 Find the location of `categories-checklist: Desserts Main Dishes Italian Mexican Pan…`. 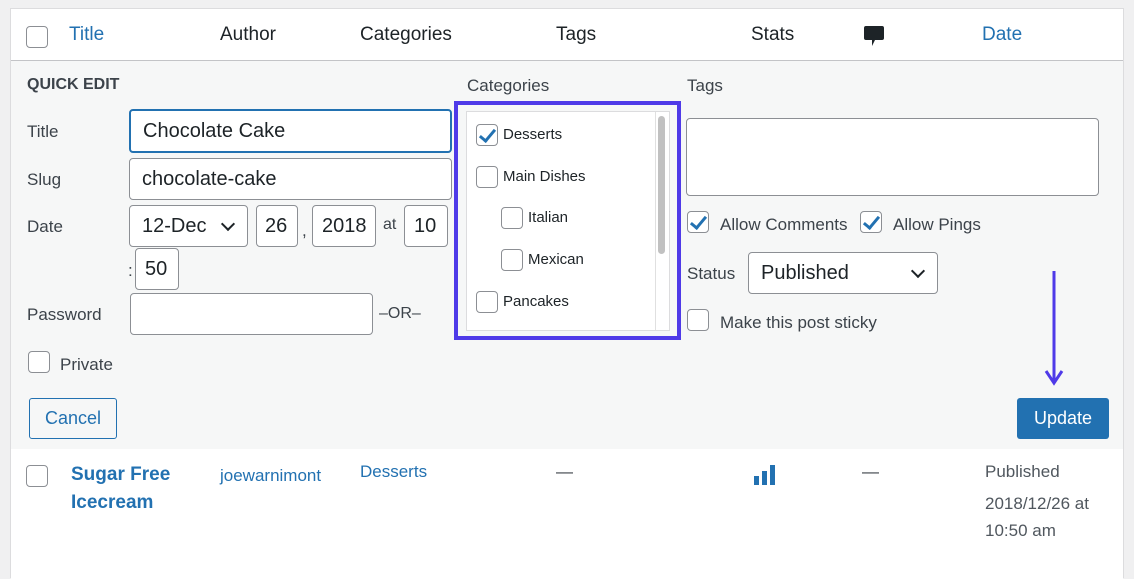

categories-checklist: Desserts Main Dishes Italian Mexican Pan… is located at coordinates (568, 221).